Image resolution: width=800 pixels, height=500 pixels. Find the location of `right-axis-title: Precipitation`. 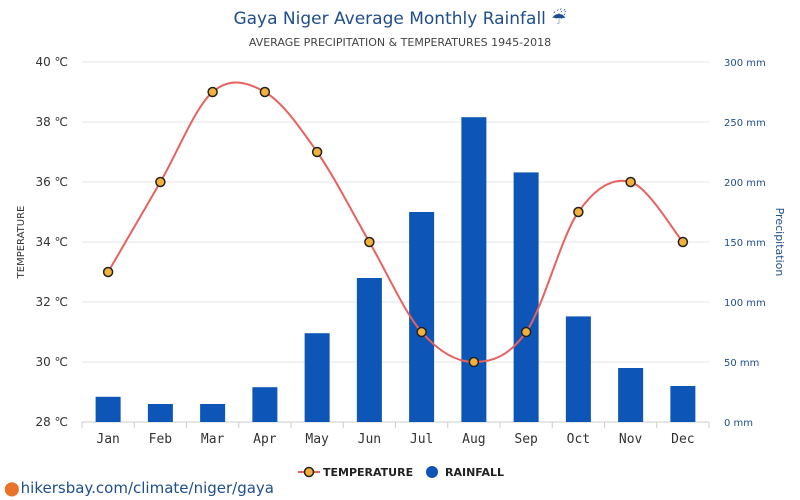

right-axis-title: Precipitation is located at coordinates (779, 242).